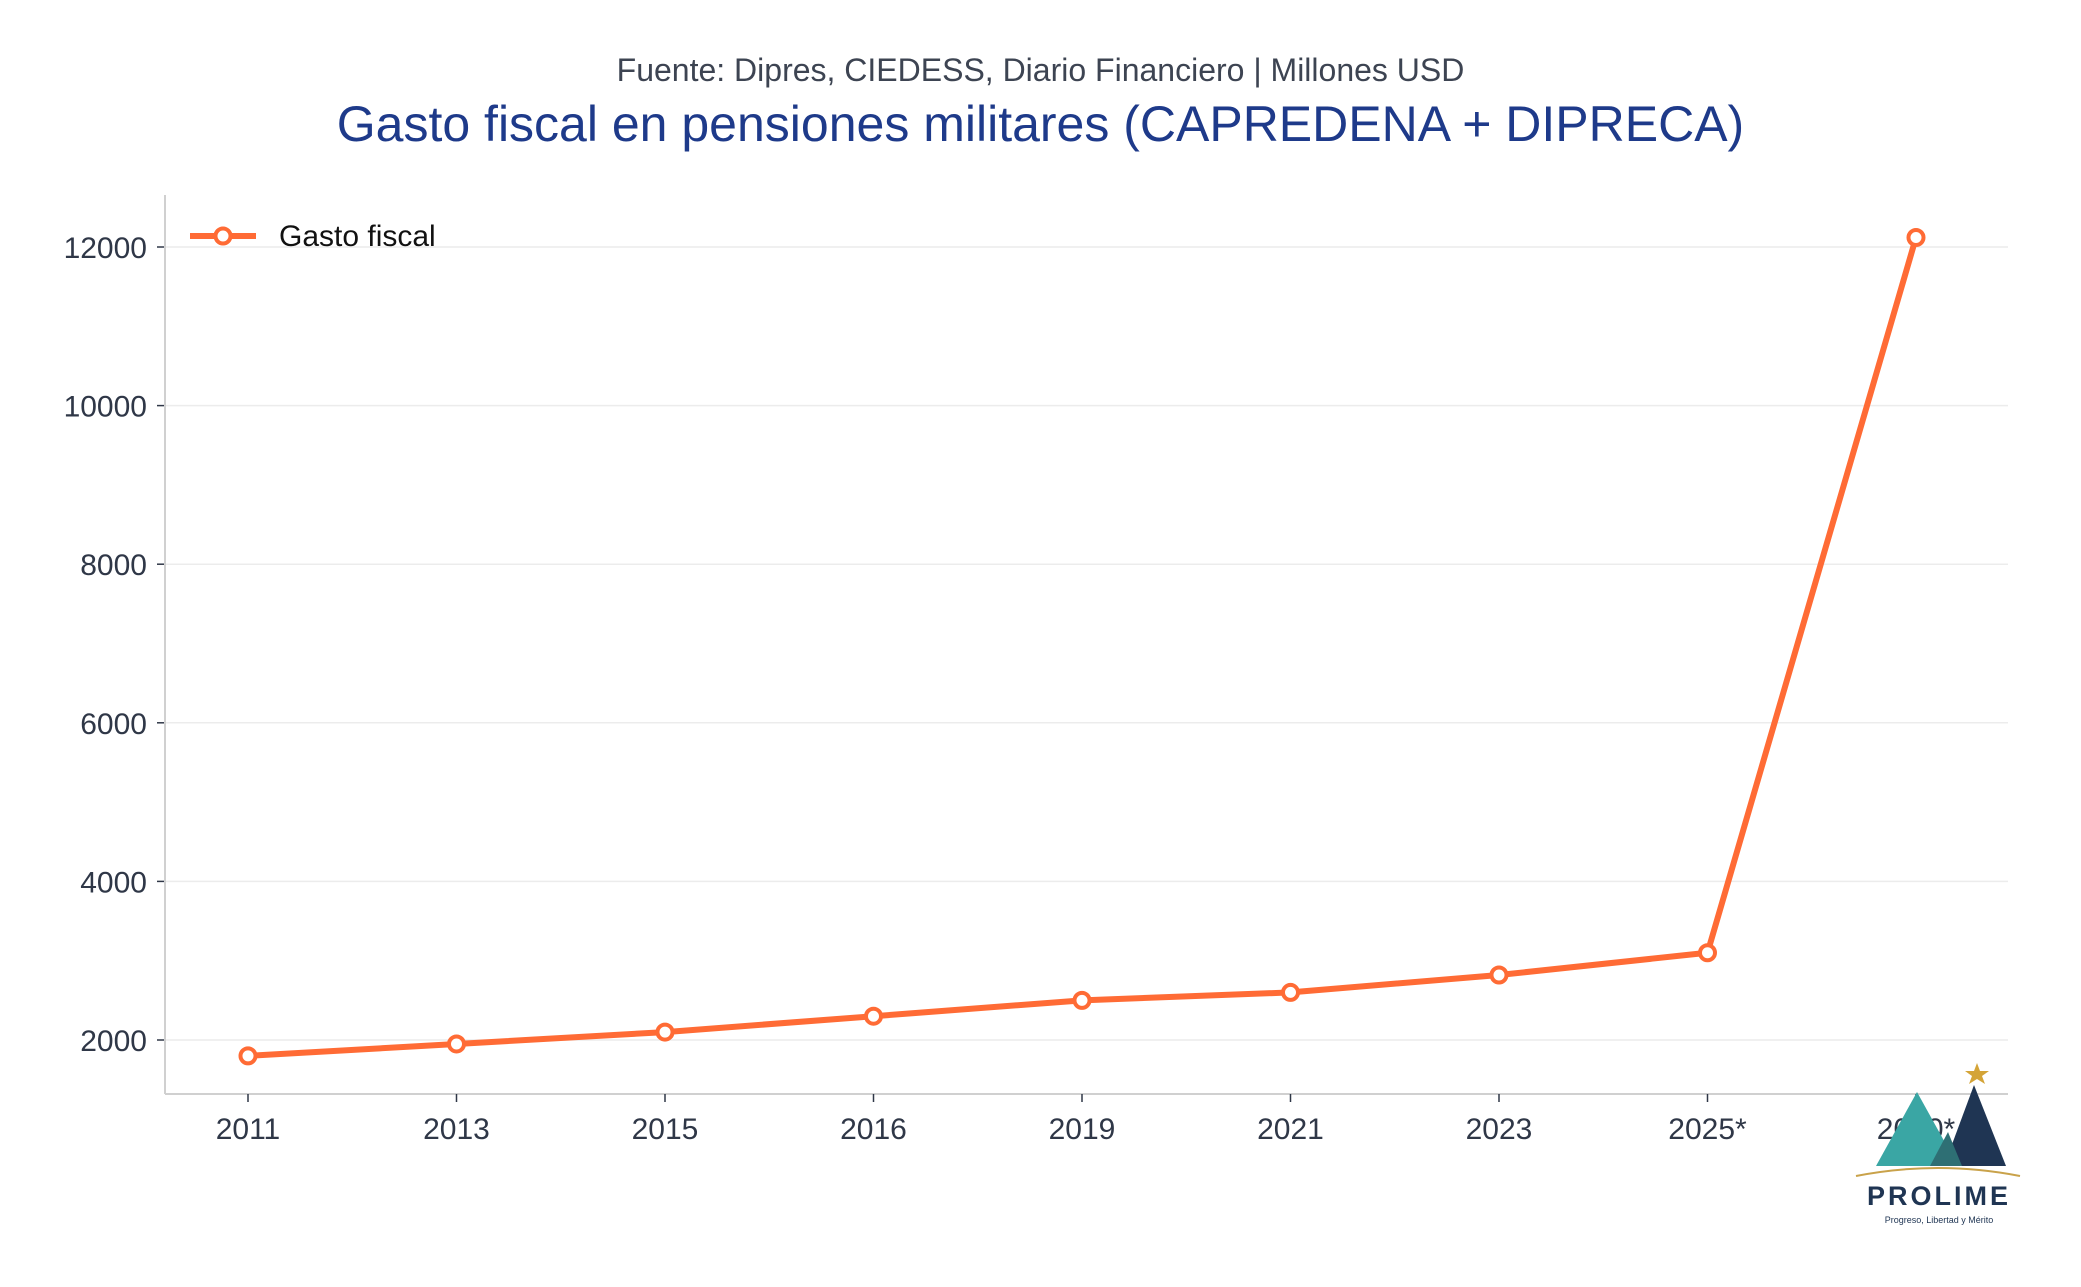 The image size is (2081, 1287). I want to click on x-tick-label-2019: 2019, so click(1082, 1129).